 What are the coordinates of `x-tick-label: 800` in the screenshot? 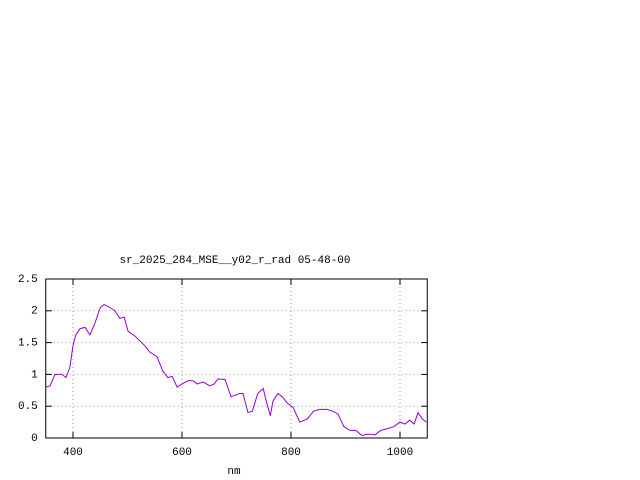 It's located at (291, 453).